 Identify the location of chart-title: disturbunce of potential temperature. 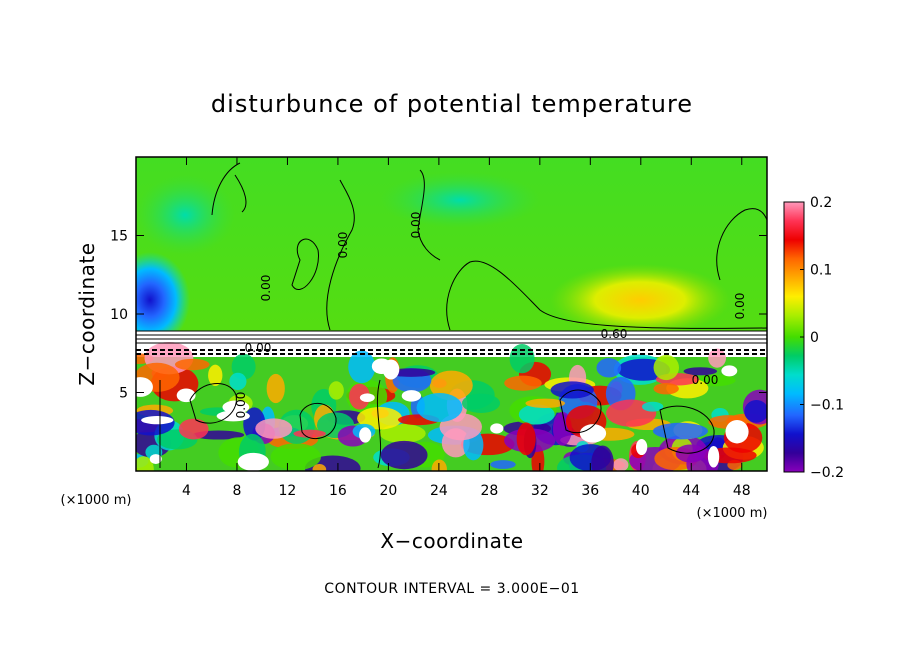
(452, 104).